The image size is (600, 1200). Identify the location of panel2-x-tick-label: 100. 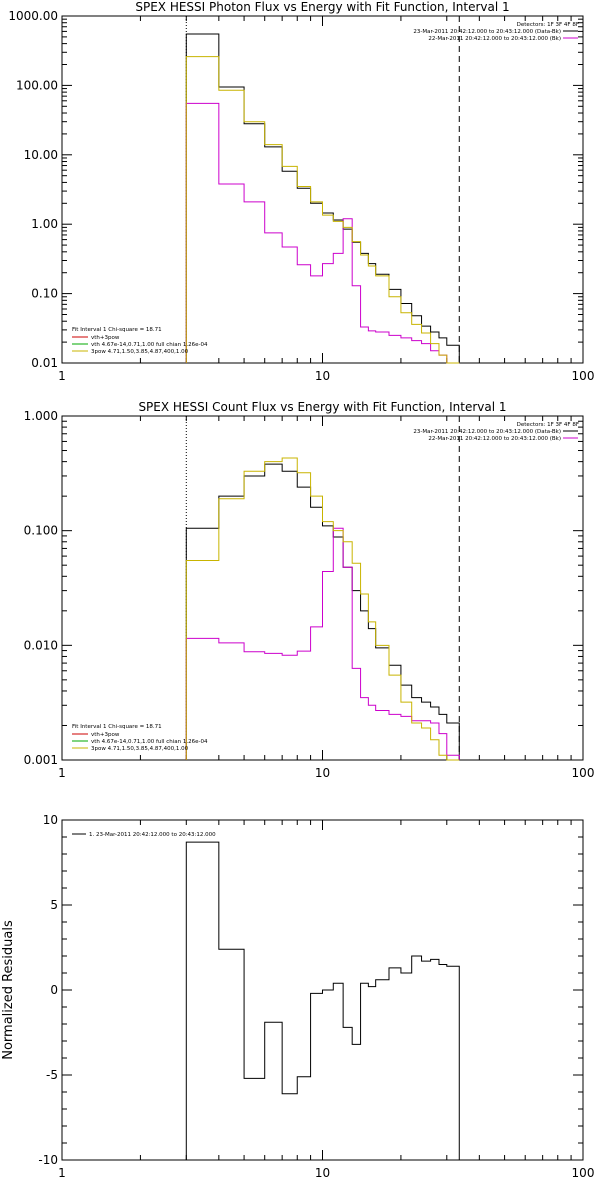
(583, 773).